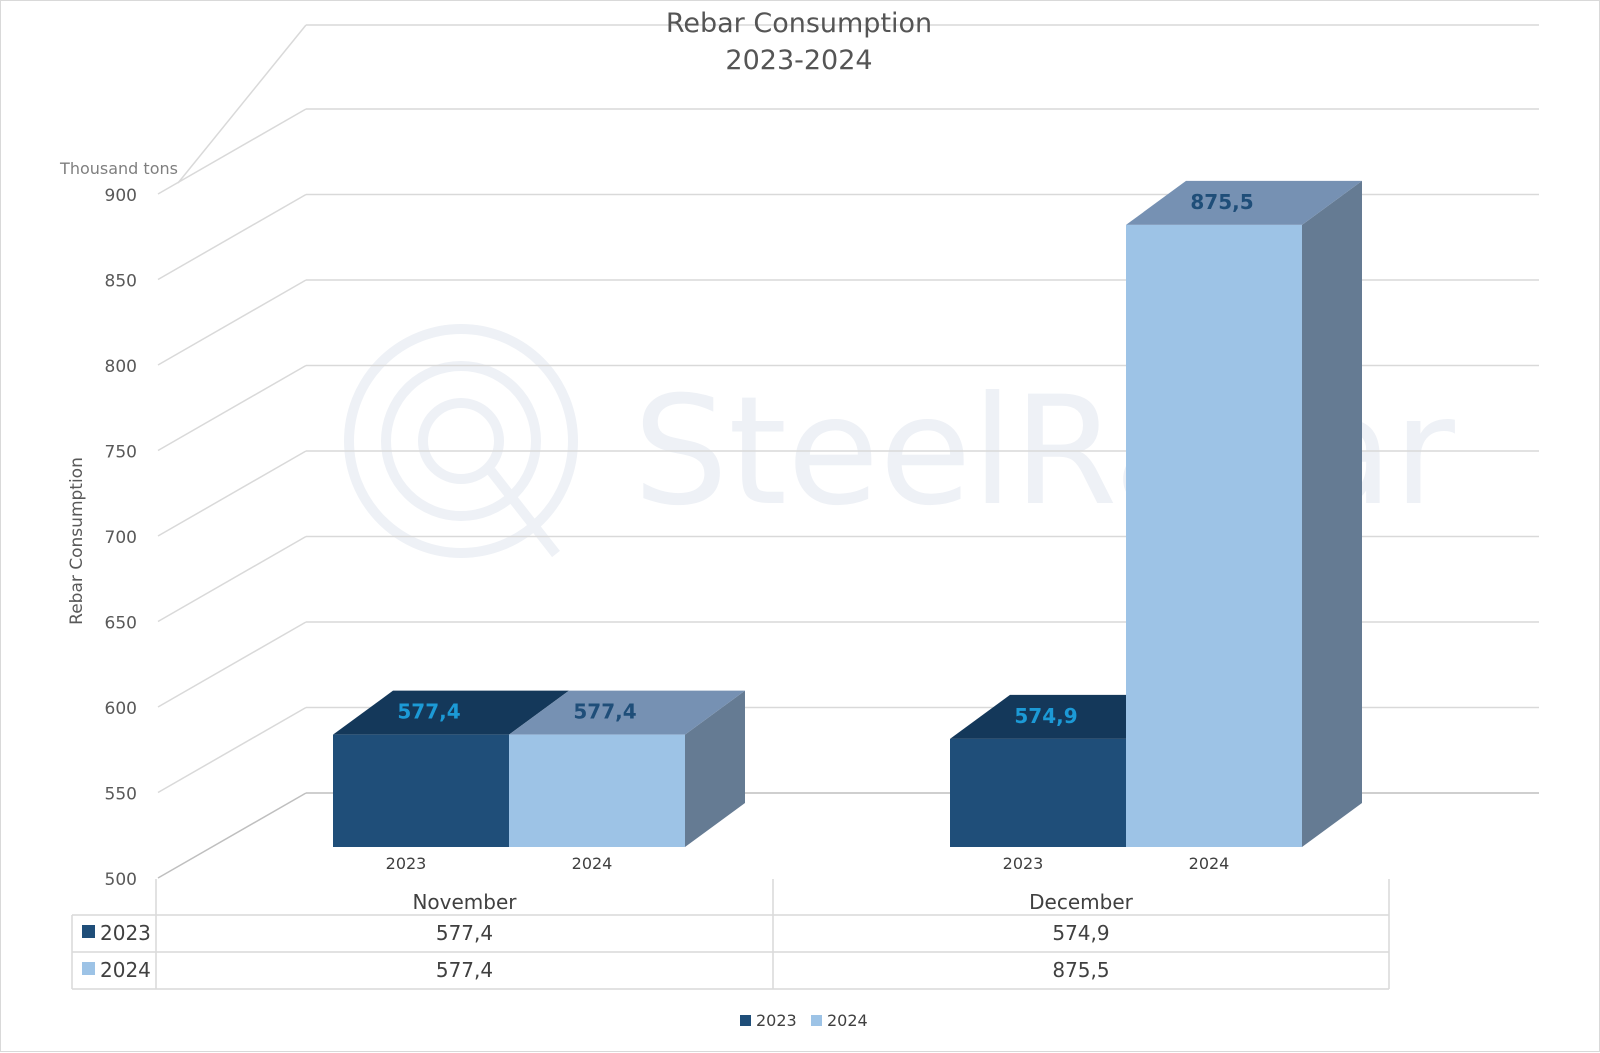 The image size is (1600, 1053). What do you see at coordinates (125, 933) in the screenshot?
I see `table-row-header-2023: 2023` at bounding box center [125, 933].